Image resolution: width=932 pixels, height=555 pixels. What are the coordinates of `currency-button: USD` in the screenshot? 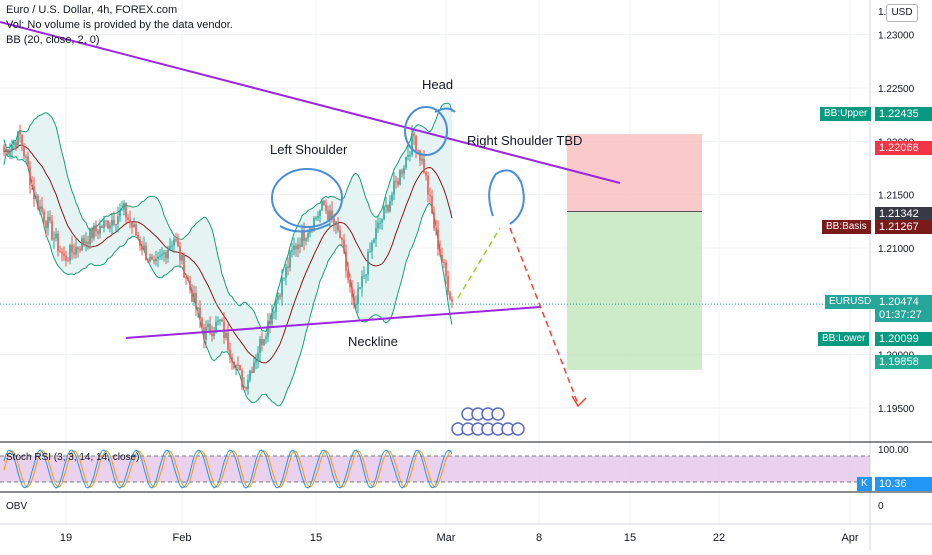 It's located at (902, 13).